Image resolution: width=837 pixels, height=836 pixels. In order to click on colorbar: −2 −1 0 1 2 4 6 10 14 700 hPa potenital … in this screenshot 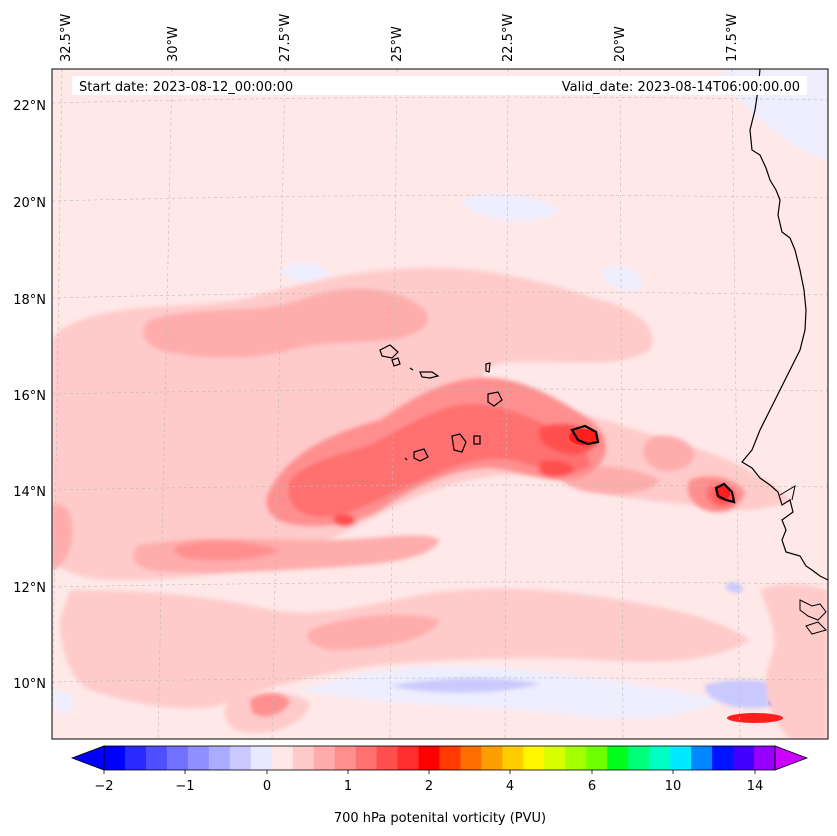, I will do `click(439, 785)`.